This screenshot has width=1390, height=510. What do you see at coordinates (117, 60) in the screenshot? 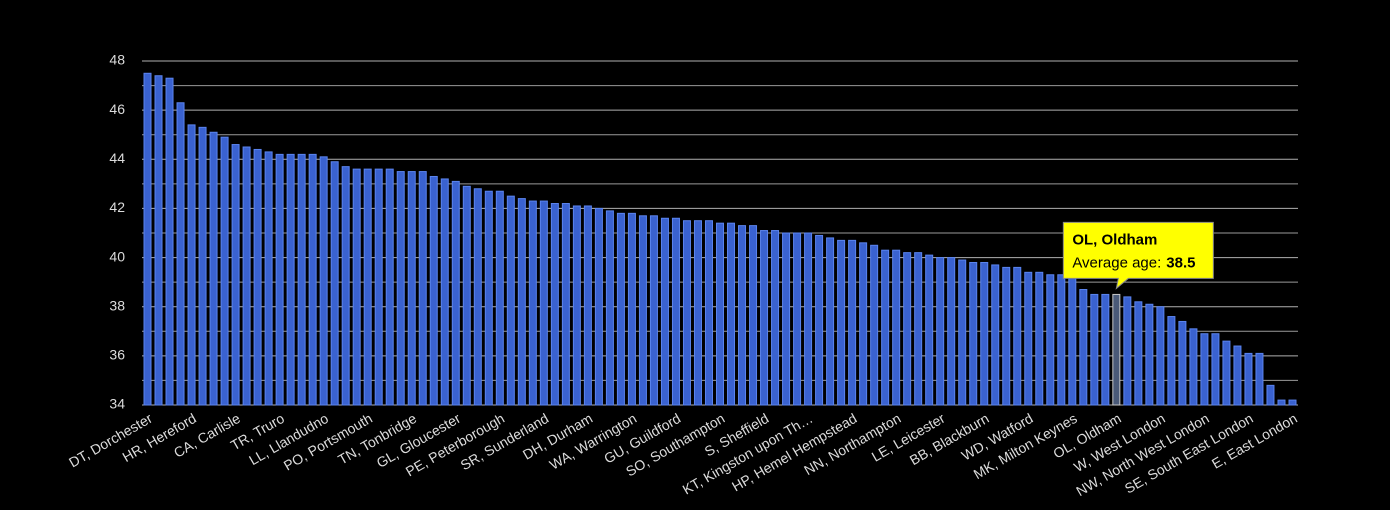
I see `y-tick-label: 48` at bounding box center [117, 60].